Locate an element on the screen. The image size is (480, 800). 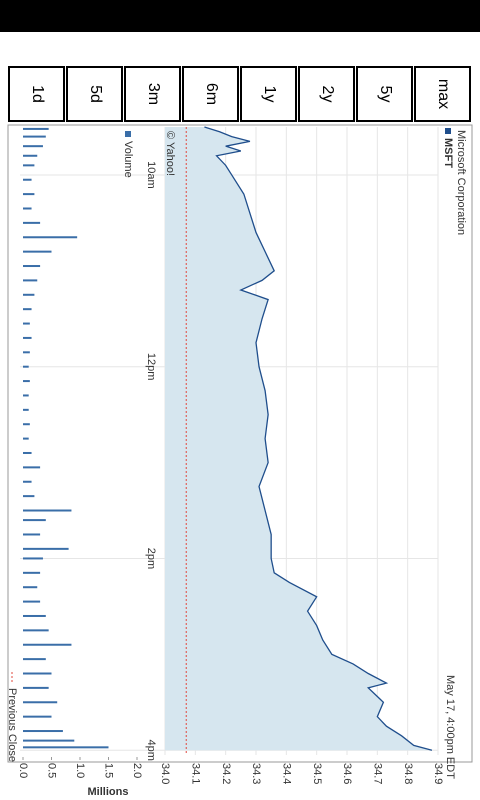
status-bar is located at coordinates (240, 16).